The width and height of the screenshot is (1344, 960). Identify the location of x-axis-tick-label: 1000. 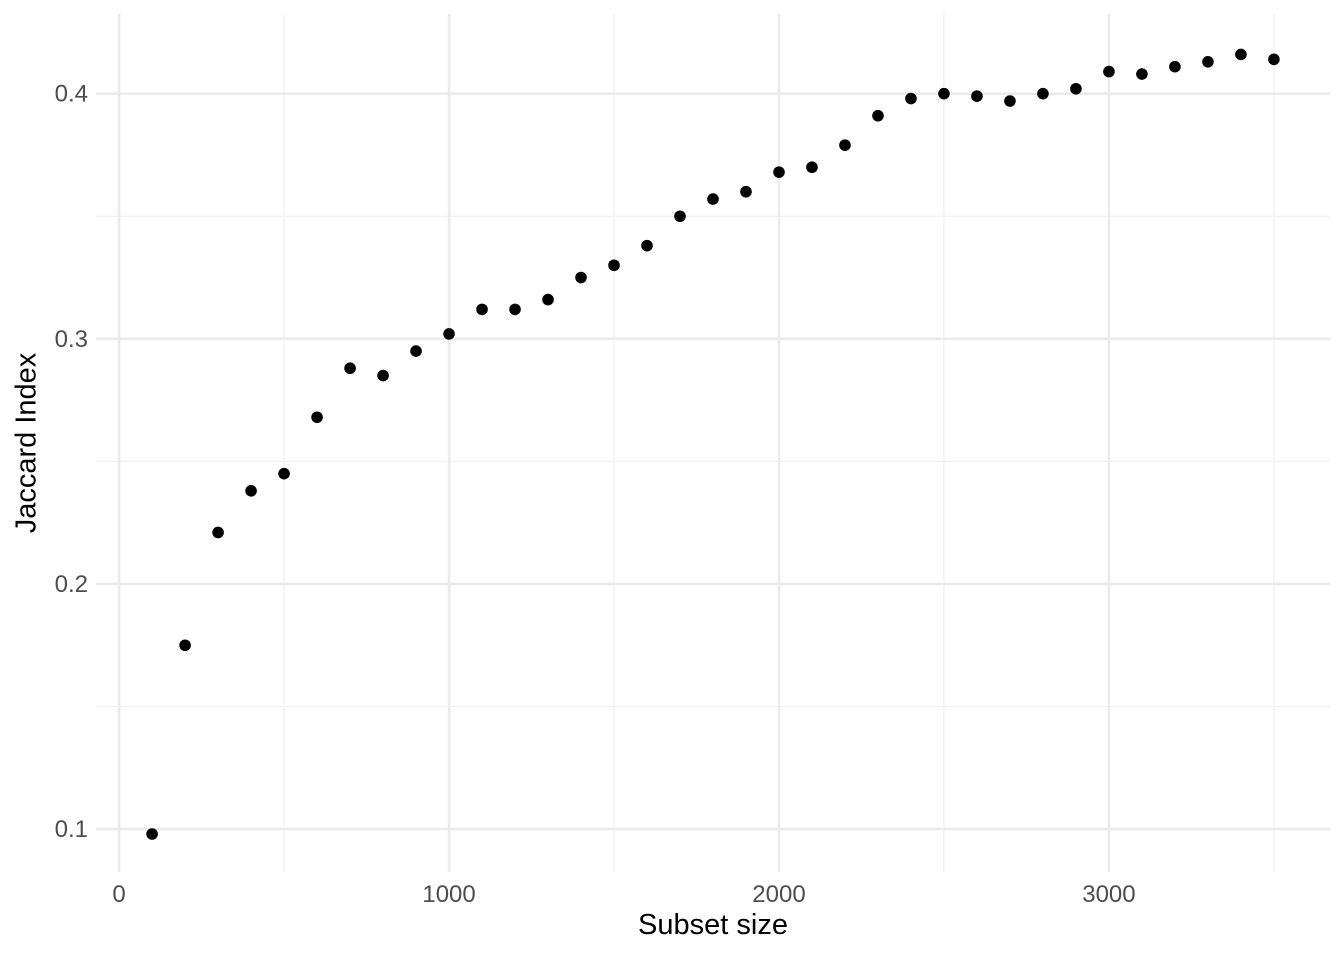
(448, 894).